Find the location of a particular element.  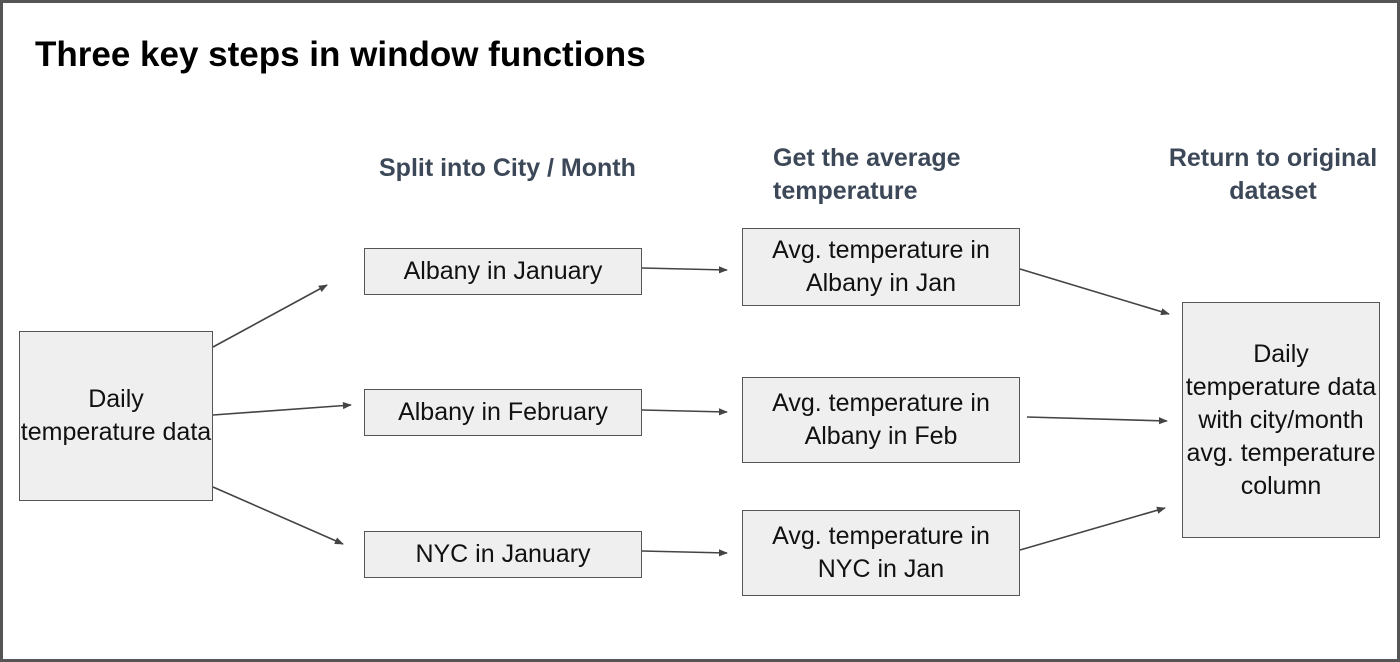

box-label: Albany in January is located at coordinates (503, 271).